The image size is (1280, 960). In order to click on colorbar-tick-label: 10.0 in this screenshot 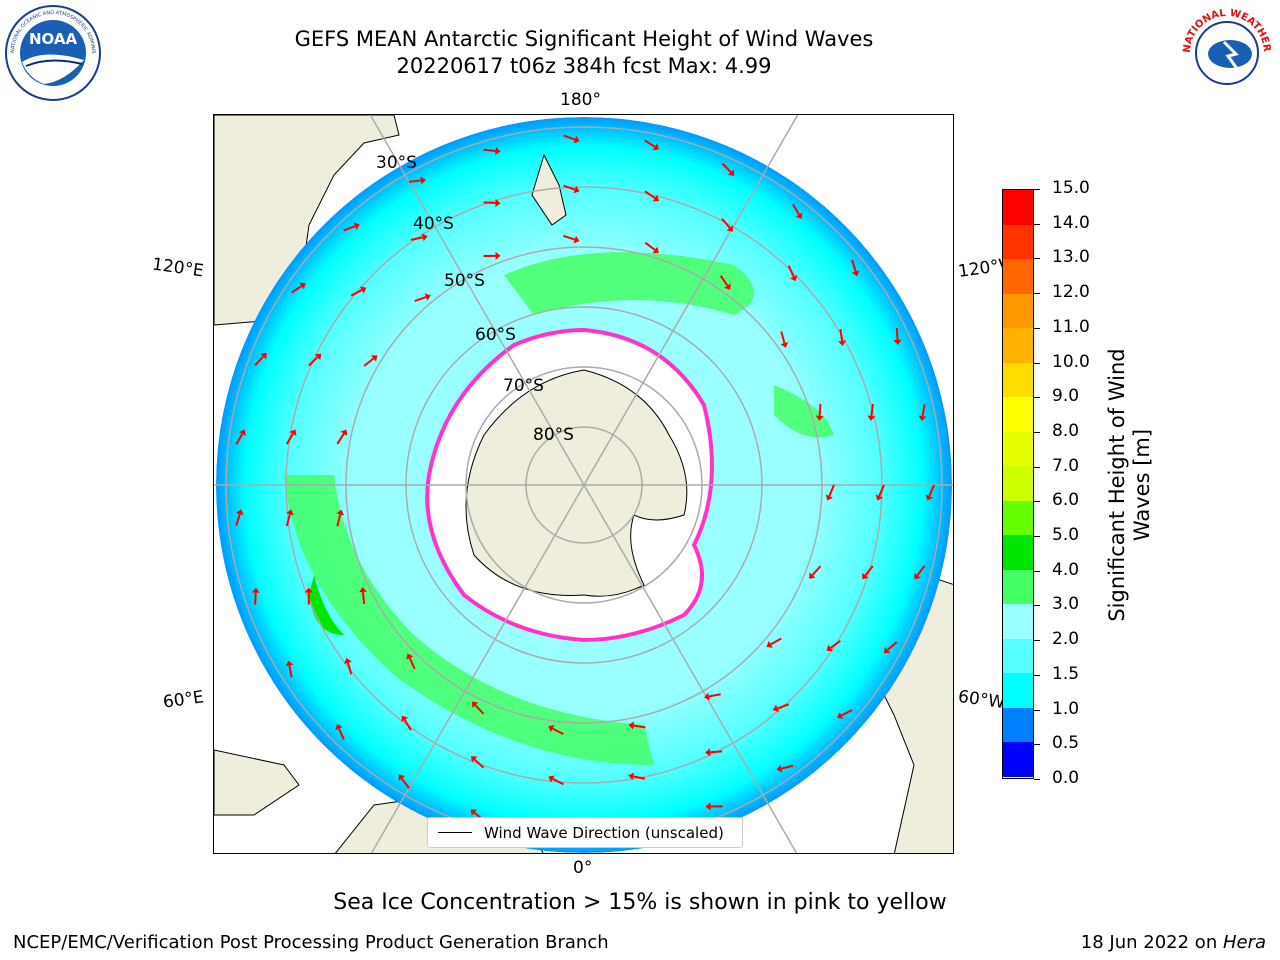, I will do `click(1071, 361)`.